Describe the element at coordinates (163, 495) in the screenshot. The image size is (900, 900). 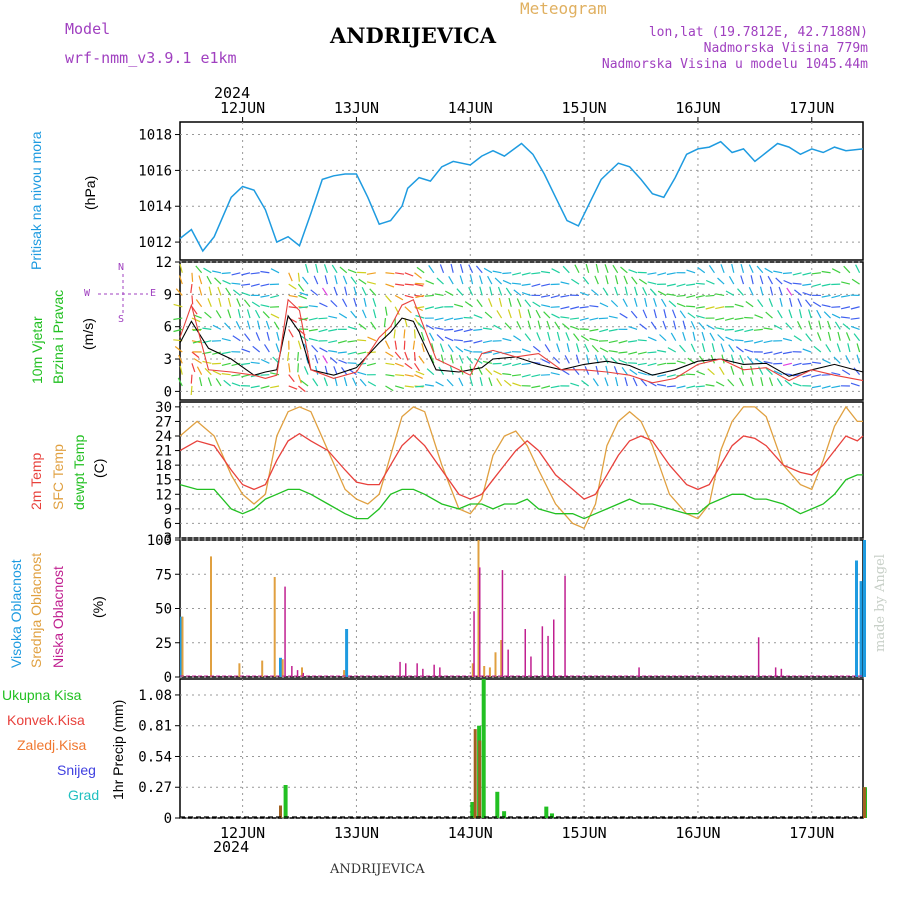
I see `temp-axis-tick-label: 12` at that location.